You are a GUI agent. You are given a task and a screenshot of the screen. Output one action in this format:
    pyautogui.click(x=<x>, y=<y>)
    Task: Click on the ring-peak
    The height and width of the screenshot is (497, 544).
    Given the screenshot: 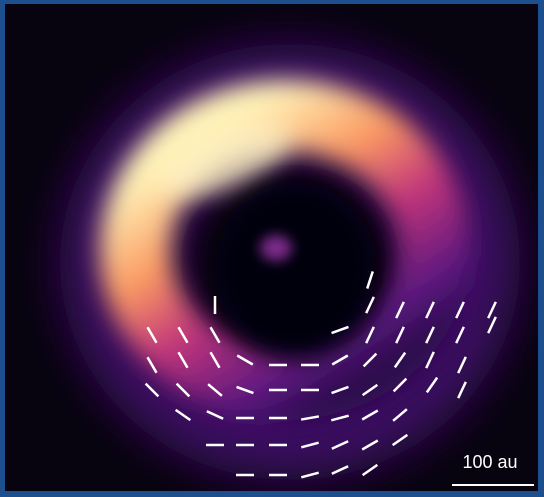 What is the action you would take?
    pyautogui.click(x=225, y=160)
    